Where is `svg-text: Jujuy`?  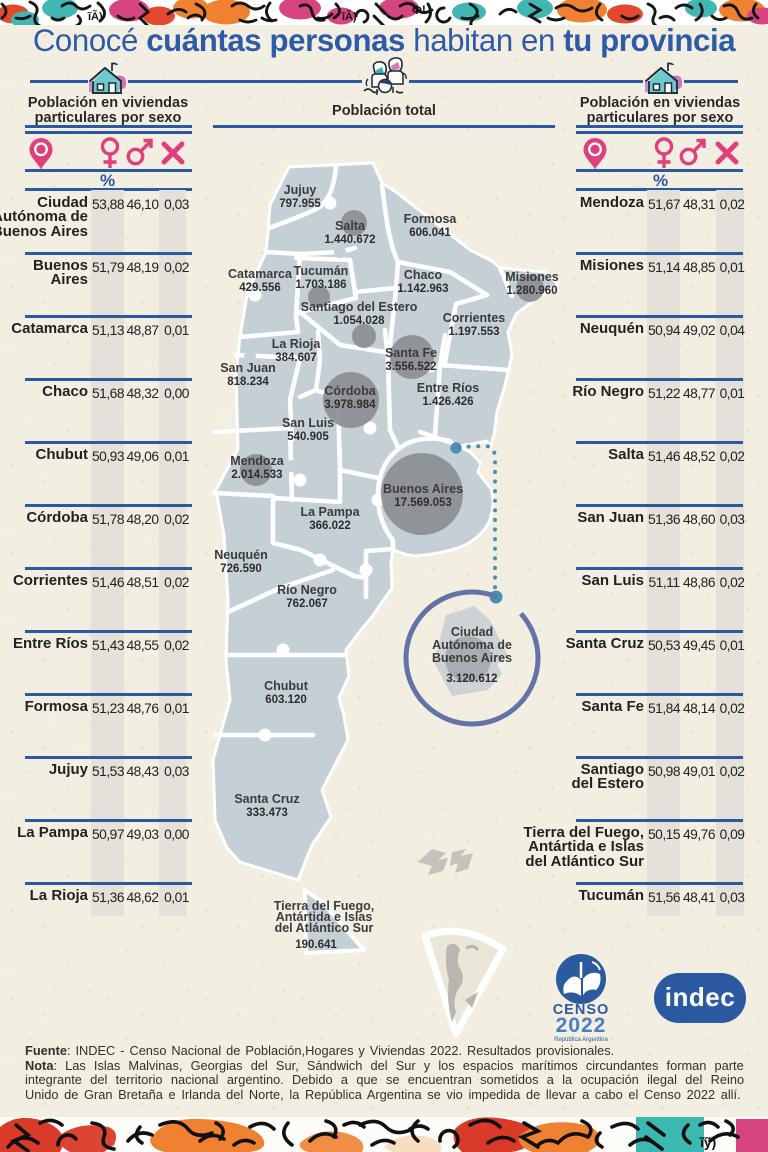 svg-text: Jujuy is located at coordinates (300, 190).